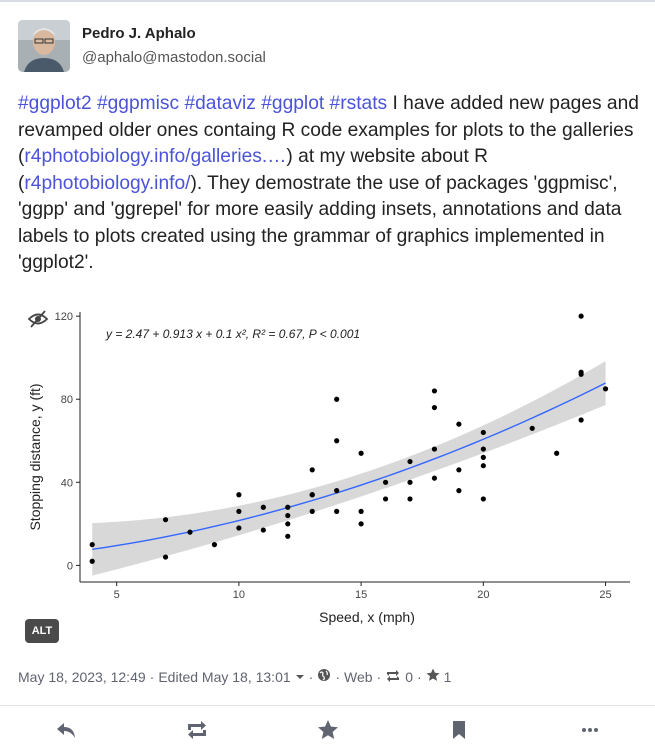 The image size is (655, 755). Describe the element at coordinates (107, 183) in the screenshot. I see `website-link: r4photobiology.info/` at that location.